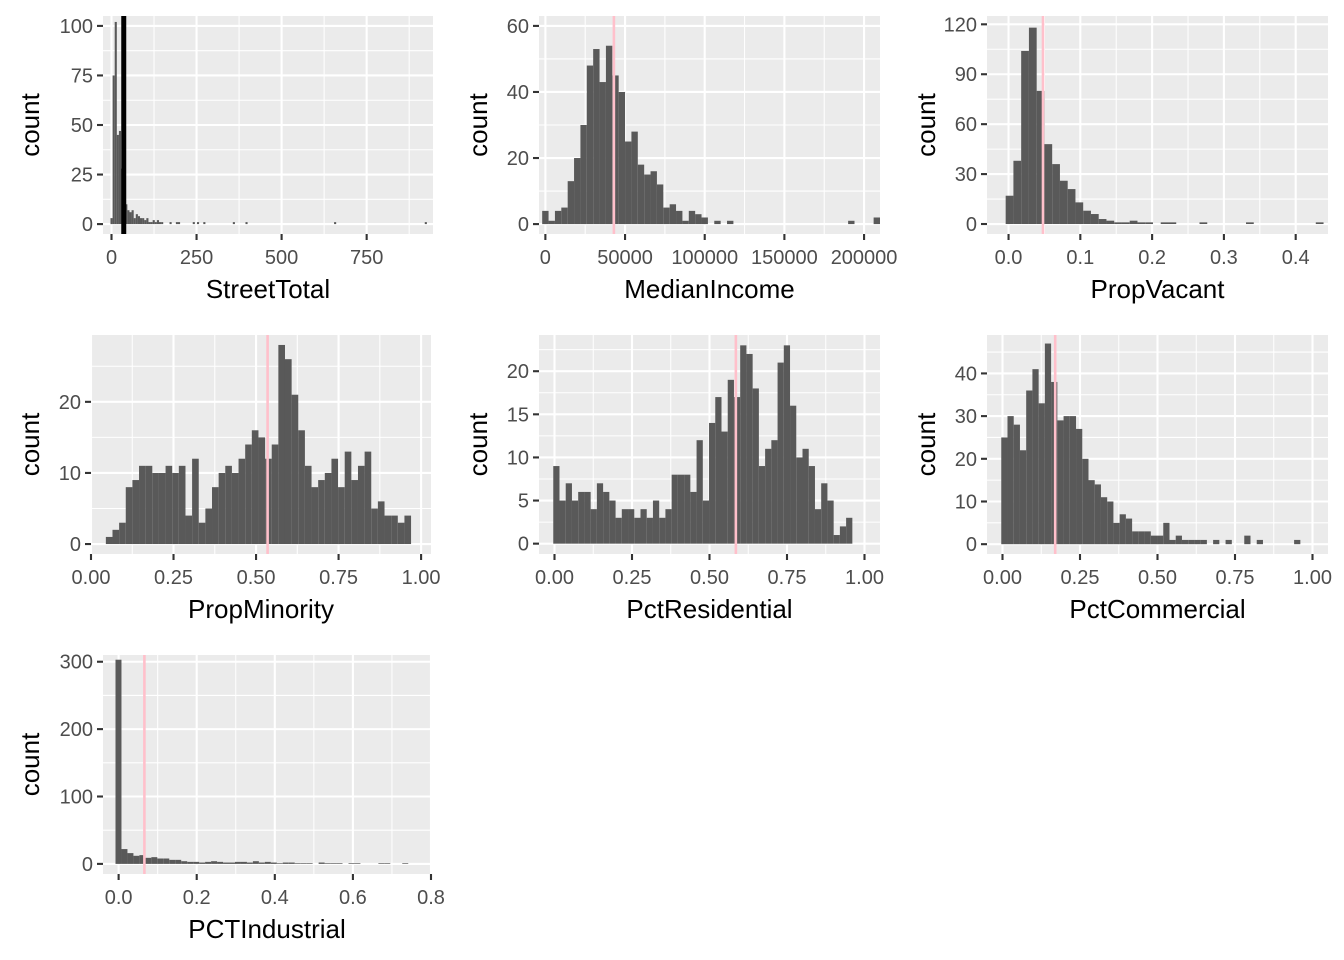 Image resolution: width=1344 pixels, height=960 pixels. Describe the element at coordinates (784, 258) in the screenshot. I see `x-tick-label: 150000` at that location.